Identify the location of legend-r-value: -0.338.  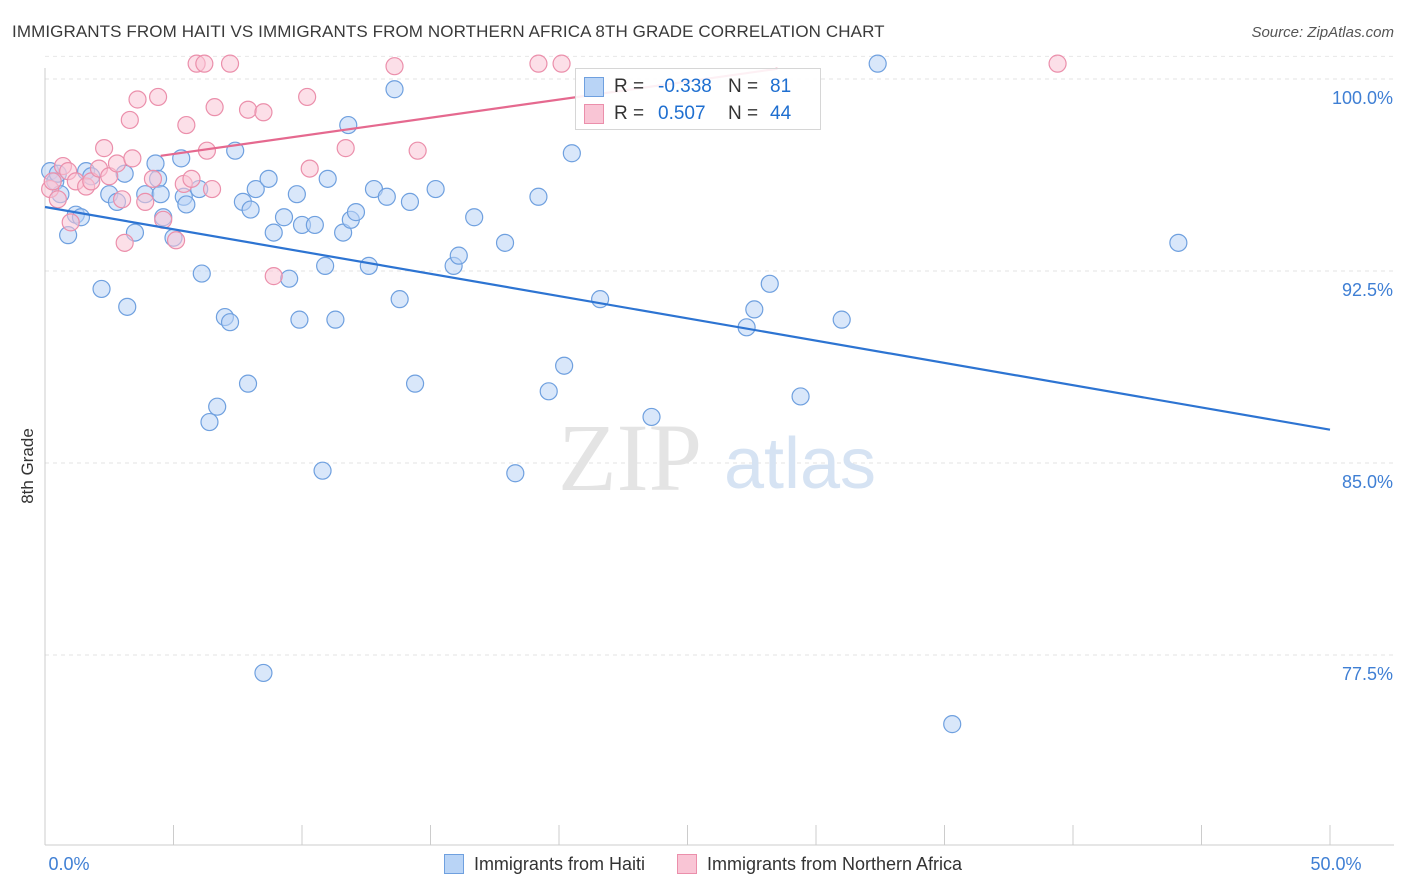
(685, 86).